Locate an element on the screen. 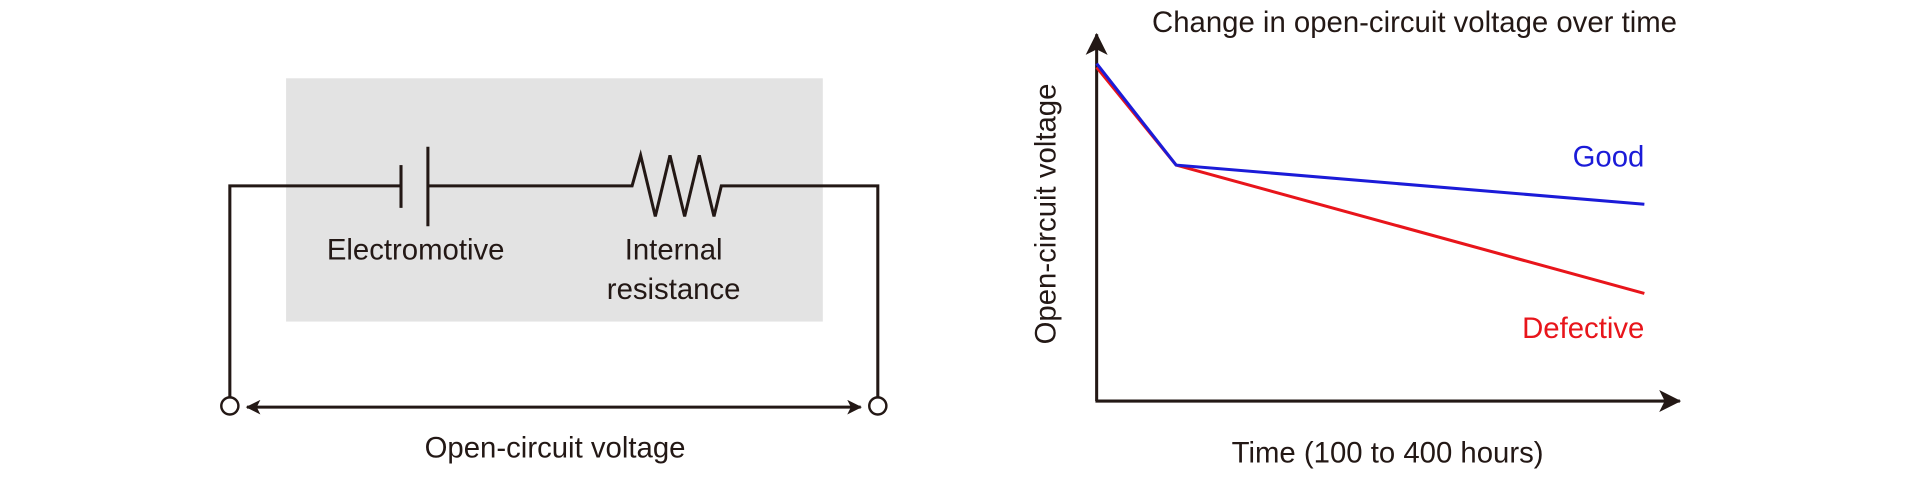 Image resolution: width=1917 pixels, height=483 pixels. defective-label: Defective is located at coordinates (1583, 328).